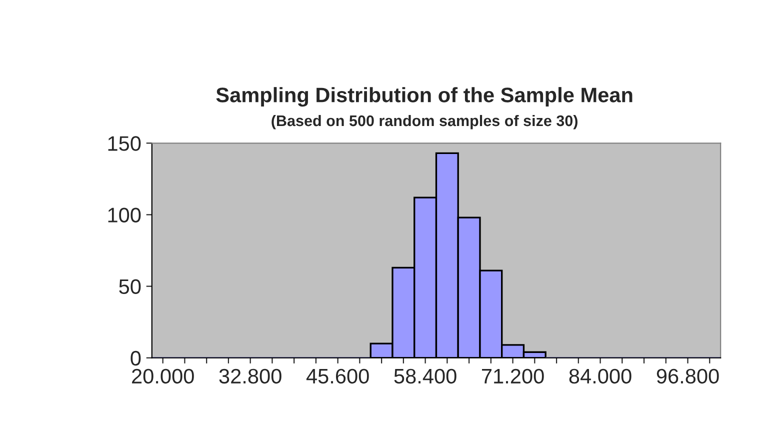  Describe the element at coordinates (250, 376) in the screenshot. I see `x-tick-label: 32.800` at that location.